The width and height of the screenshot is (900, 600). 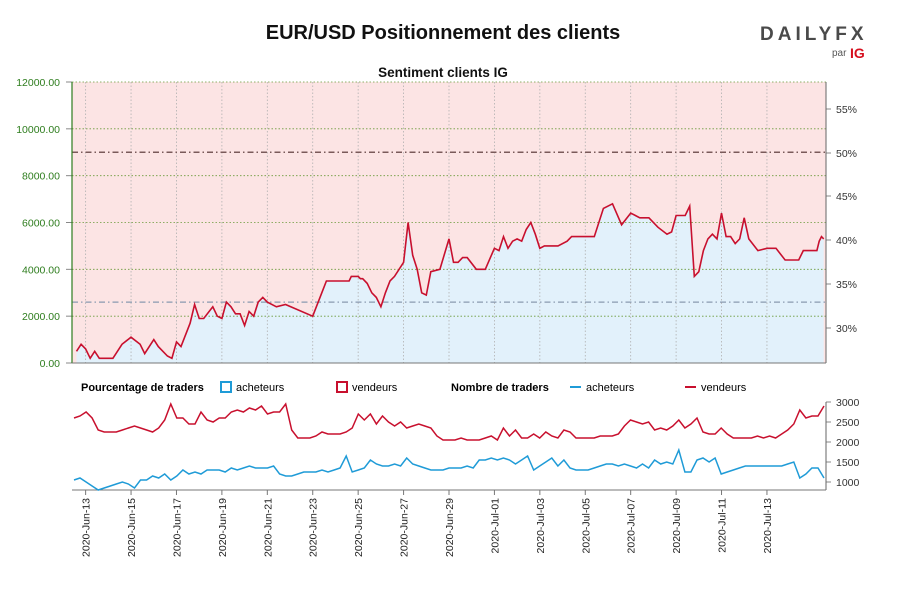 I want to click on x-tick-label: 2020-Jul-13, so click(x=768, y=526).